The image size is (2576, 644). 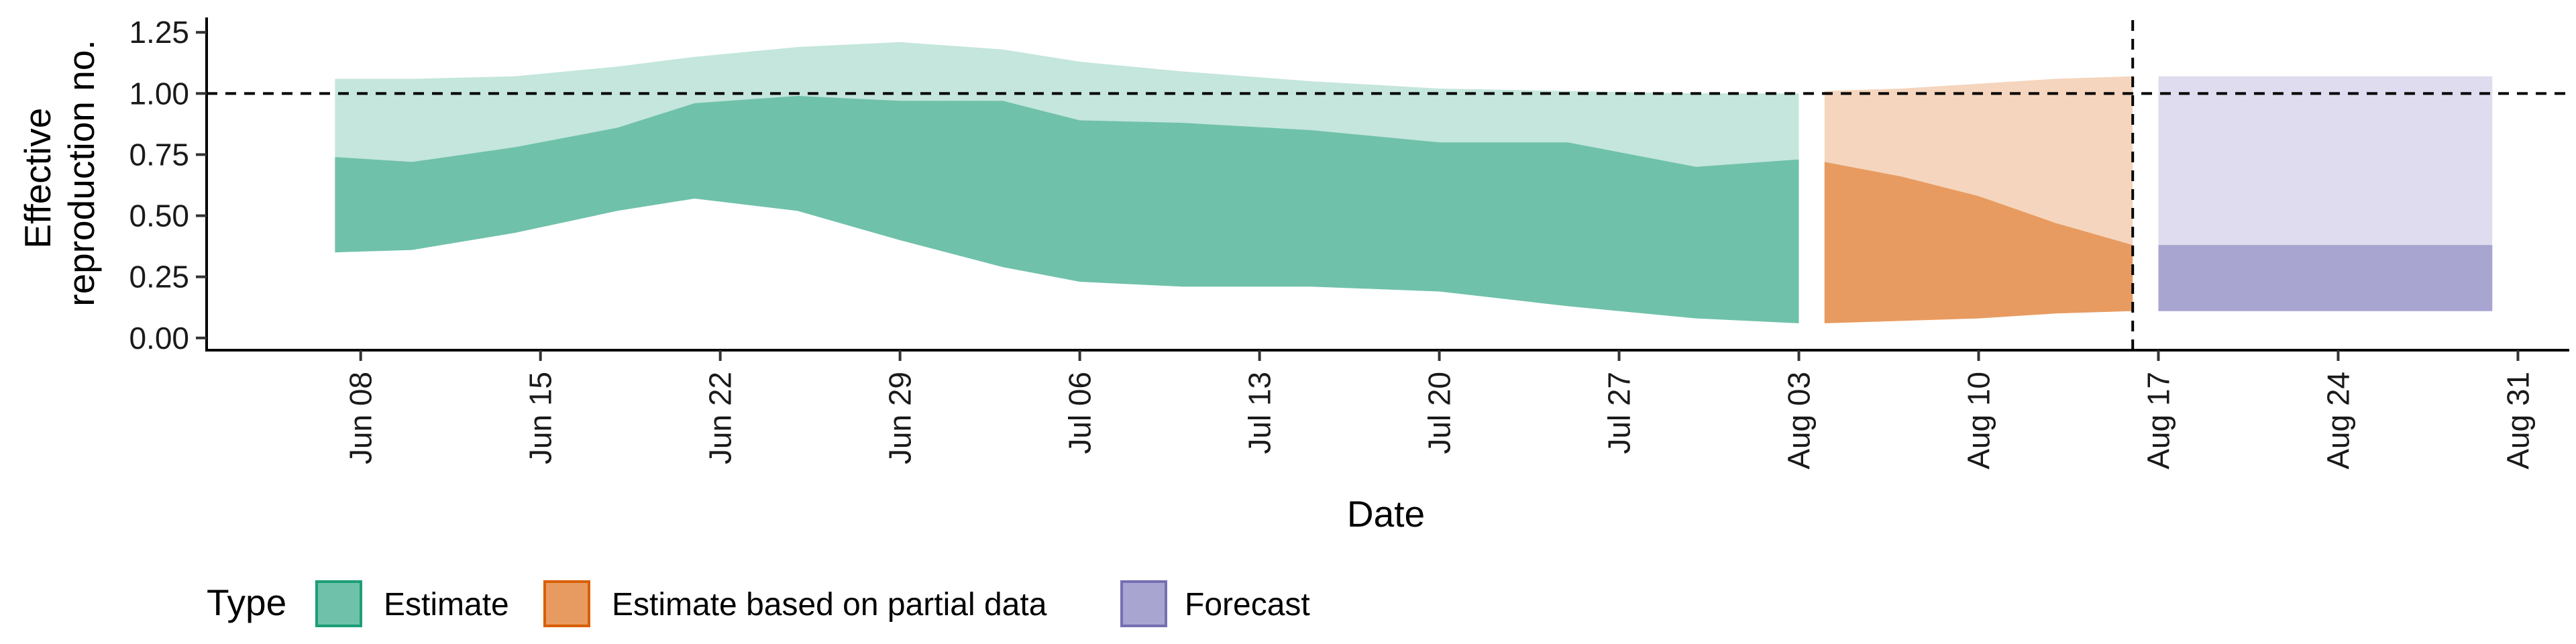 What do you see at coordinates (566, 603) in the screenshot?
I see `legend-swatch-partial` at bounding box center [566, 603].